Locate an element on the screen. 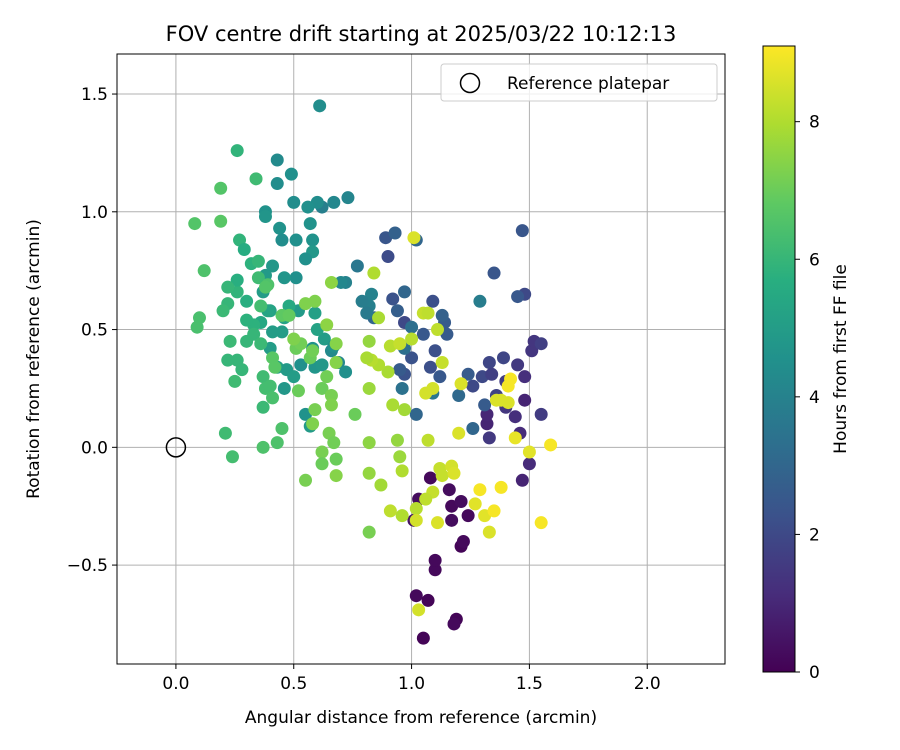  legend-entry-reference: Reference platepar is located at coordinates (588, 84).